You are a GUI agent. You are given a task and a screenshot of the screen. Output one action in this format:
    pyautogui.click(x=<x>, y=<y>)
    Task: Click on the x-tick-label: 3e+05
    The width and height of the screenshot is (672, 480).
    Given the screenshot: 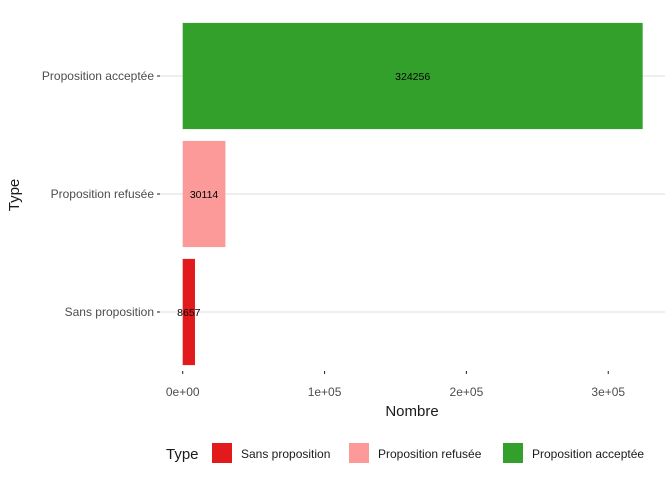 What is the action you would take?
    pyautogui.click(x=608, y=392)
    